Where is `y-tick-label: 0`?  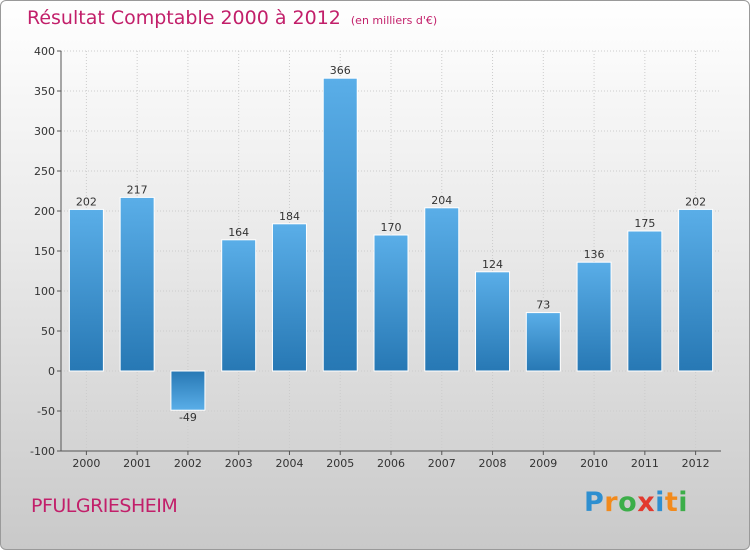 y-tick-label: 0 is located at coordinates (51, 371).